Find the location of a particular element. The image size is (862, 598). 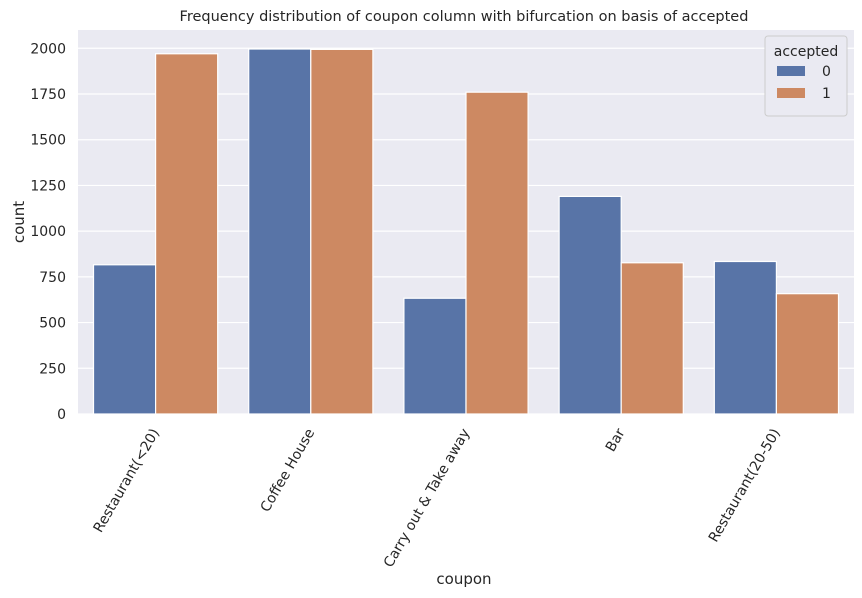

y-tick-label: 250 is located at coordinates (52, 369).